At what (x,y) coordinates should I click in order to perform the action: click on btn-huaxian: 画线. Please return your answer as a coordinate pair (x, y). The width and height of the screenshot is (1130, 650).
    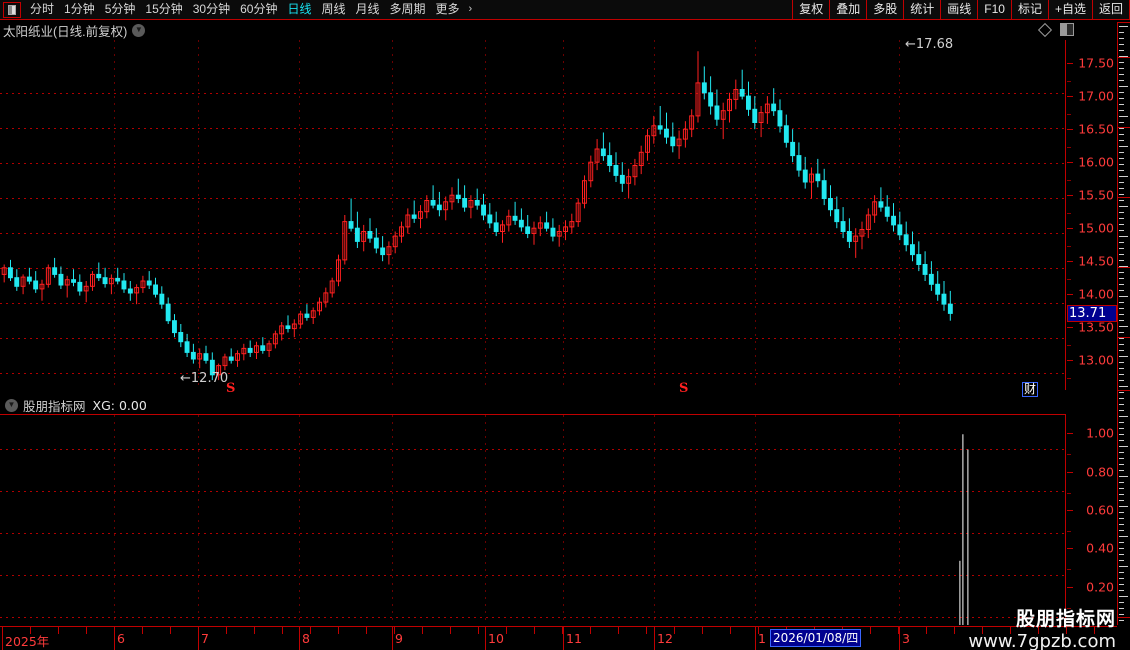
    Looking at the image, I should click on (959, 10).